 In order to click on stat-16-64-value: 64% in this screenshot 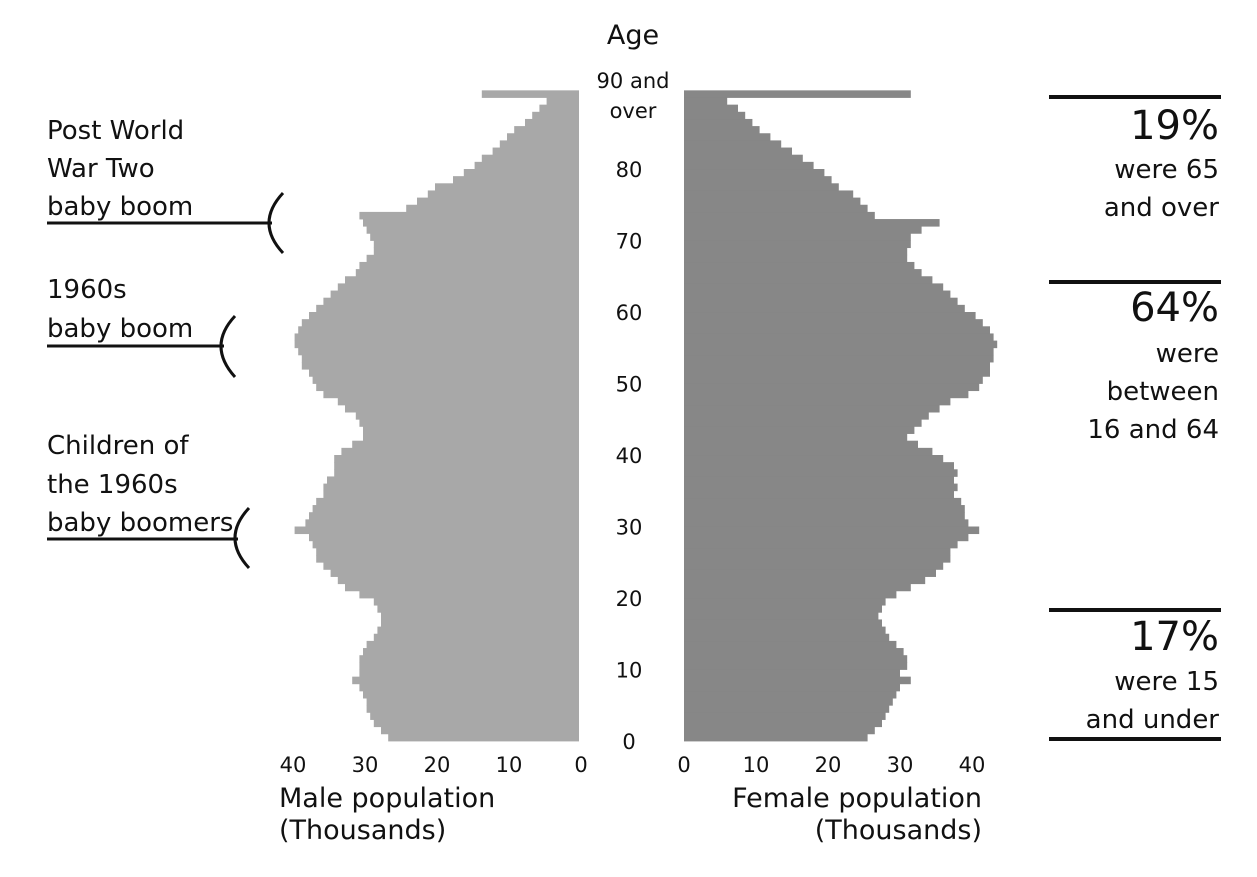, I will do `click(1174, 308)`.